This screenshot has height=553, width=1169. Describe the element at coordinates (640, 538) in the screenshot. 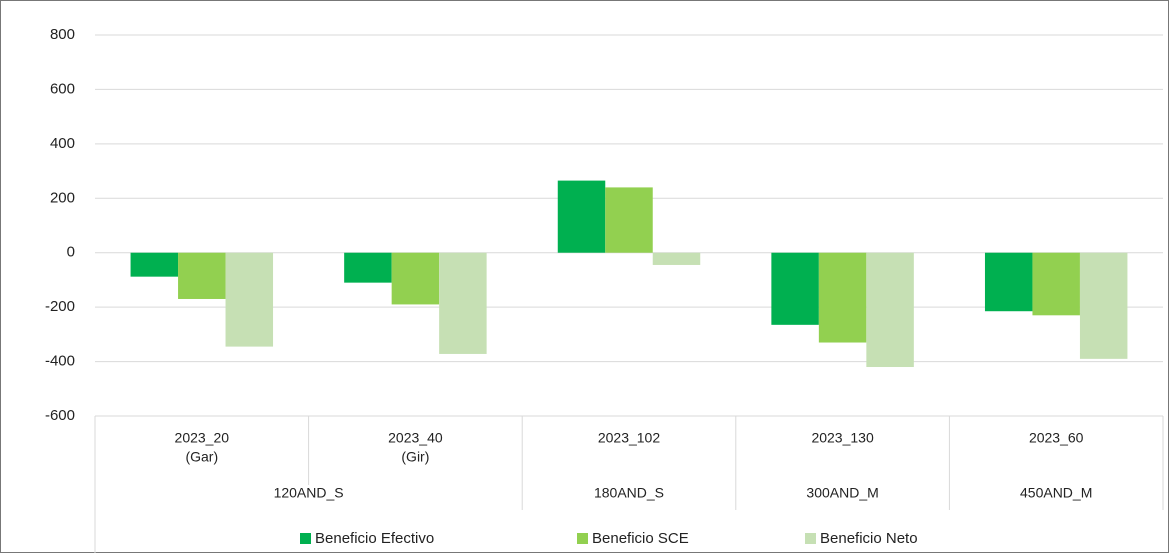

I see `legend-label: Beneficio SCE` at that location.